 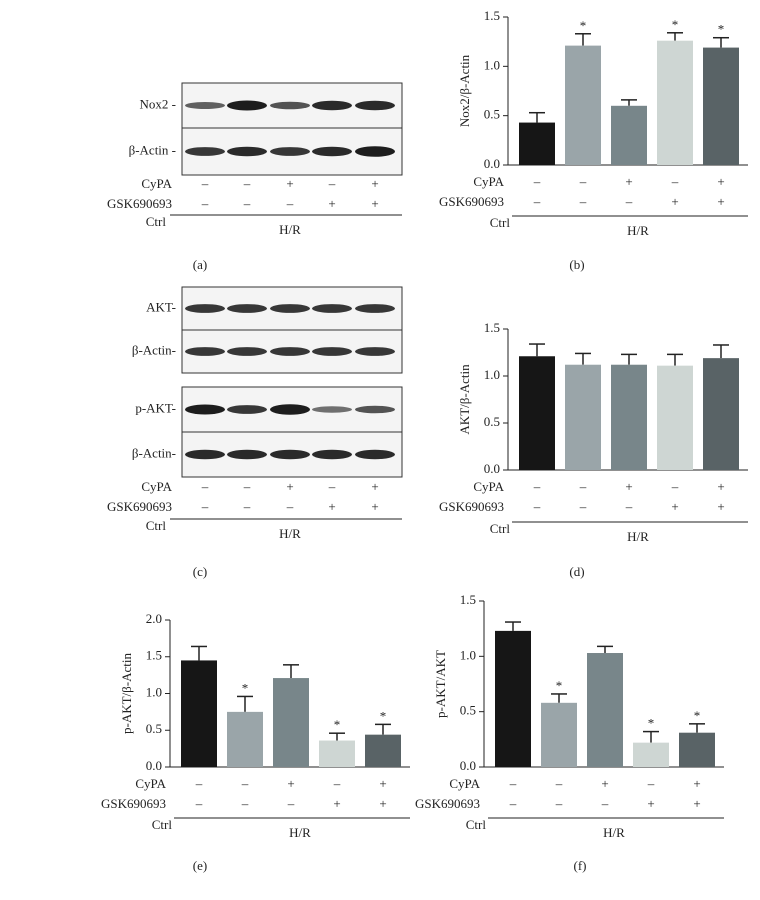 I want to click on panel-label: (c), so click(x=200, y=571).